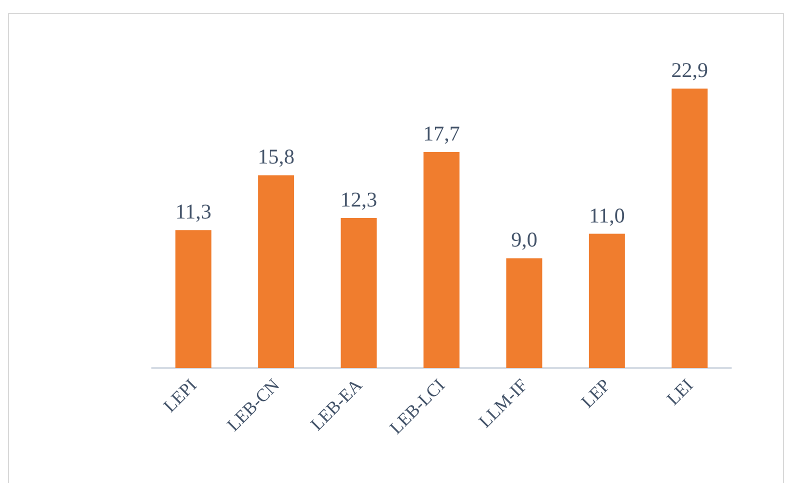  I want to click on data-label: 9,0, so click(524, 240).